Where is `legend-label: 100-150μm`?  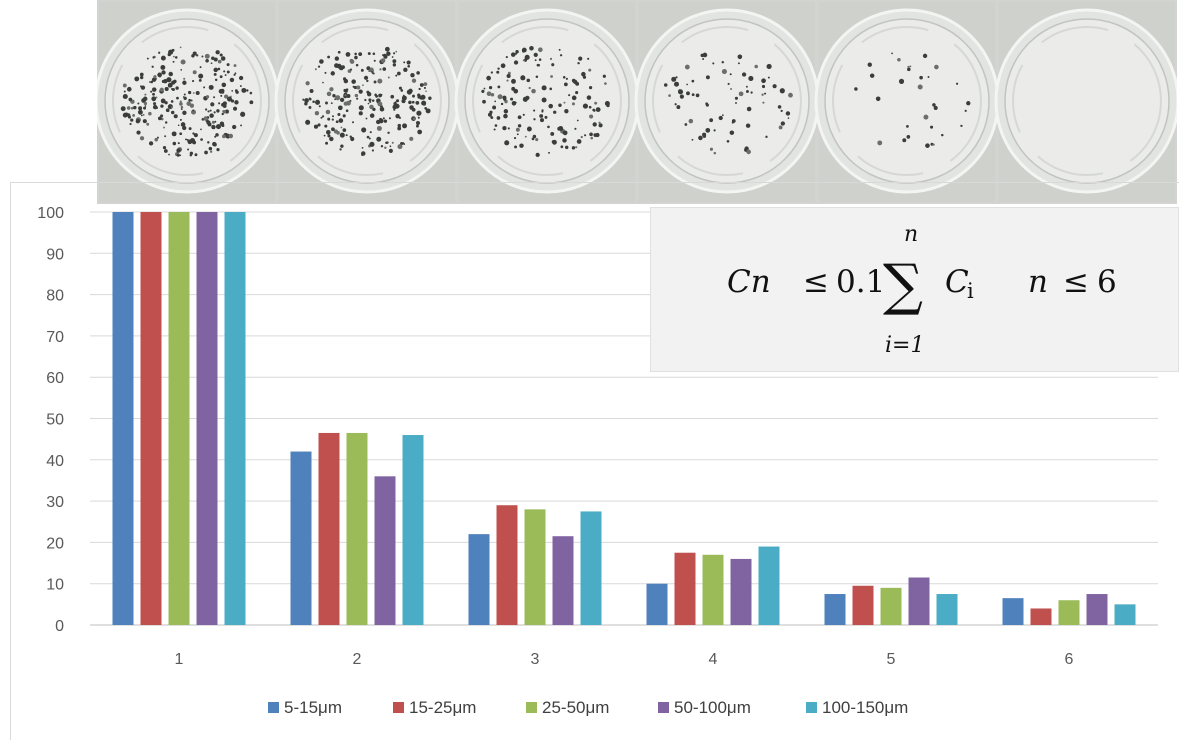
legend-label: 100-150μm is located at coordinates (865, 707).